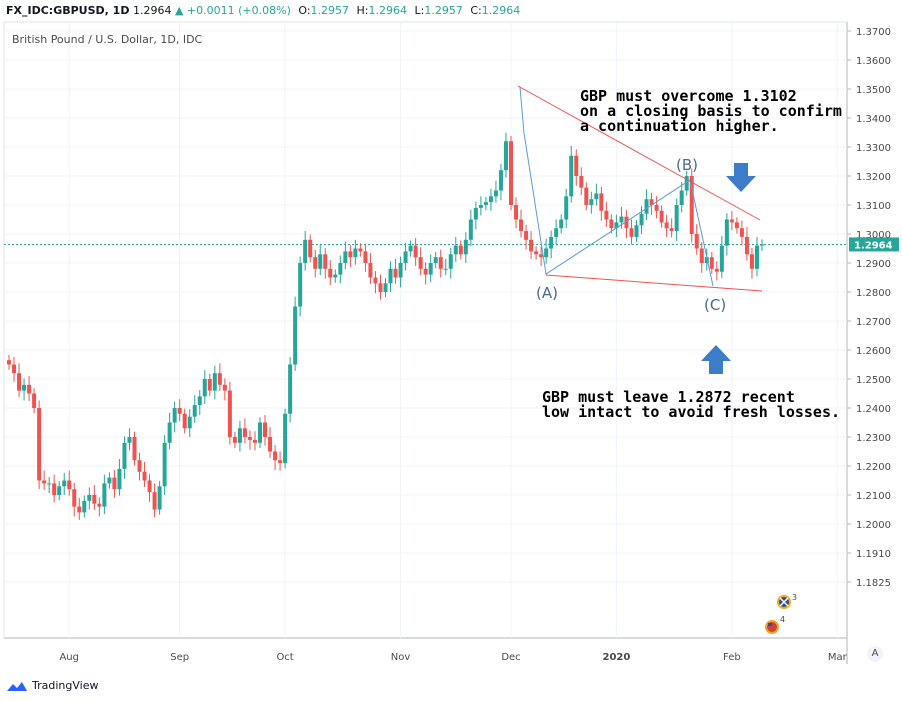 This screenshot has width=903, height=701. I want to click on time-tick-label: Sep, so click(179, 657).